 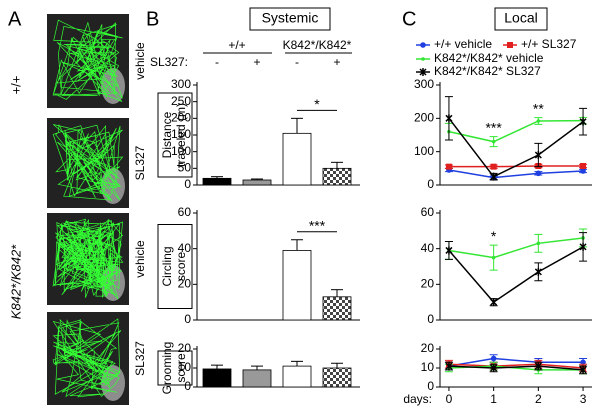 I want to click on legend-label: +/+ vehicle, so click(x=463, y=44).